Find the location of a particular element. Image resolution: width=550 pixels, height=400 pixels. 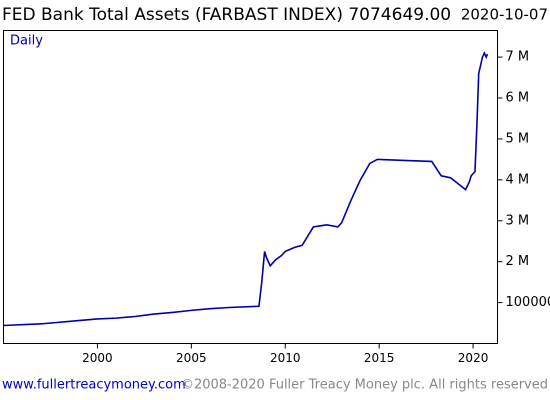

y-tick-label: 5 M is located at coordinates (518, 138).